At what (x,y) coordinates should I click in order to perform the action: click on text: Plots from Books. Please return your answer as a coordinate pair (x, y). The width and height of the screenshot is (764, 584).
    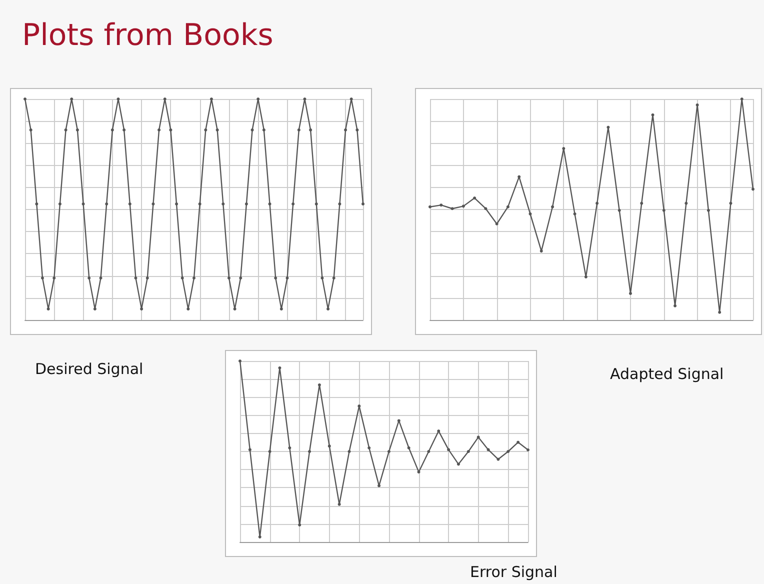
    Looking at the image, I should click on (148, 35).